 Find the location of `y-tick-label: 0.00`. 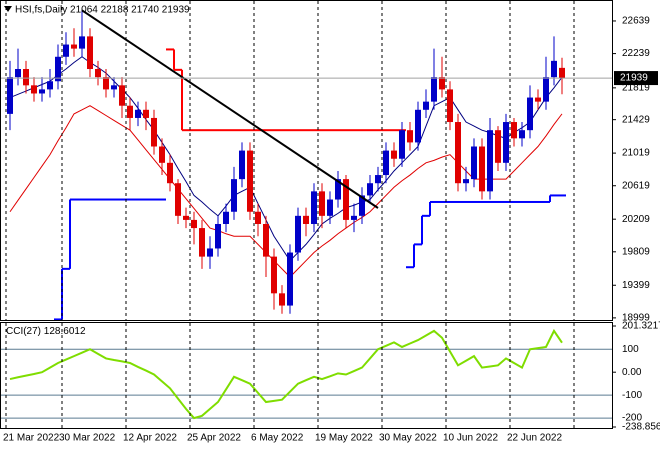

y-tick-label: 0.00 is located at coordinates (632, 372).